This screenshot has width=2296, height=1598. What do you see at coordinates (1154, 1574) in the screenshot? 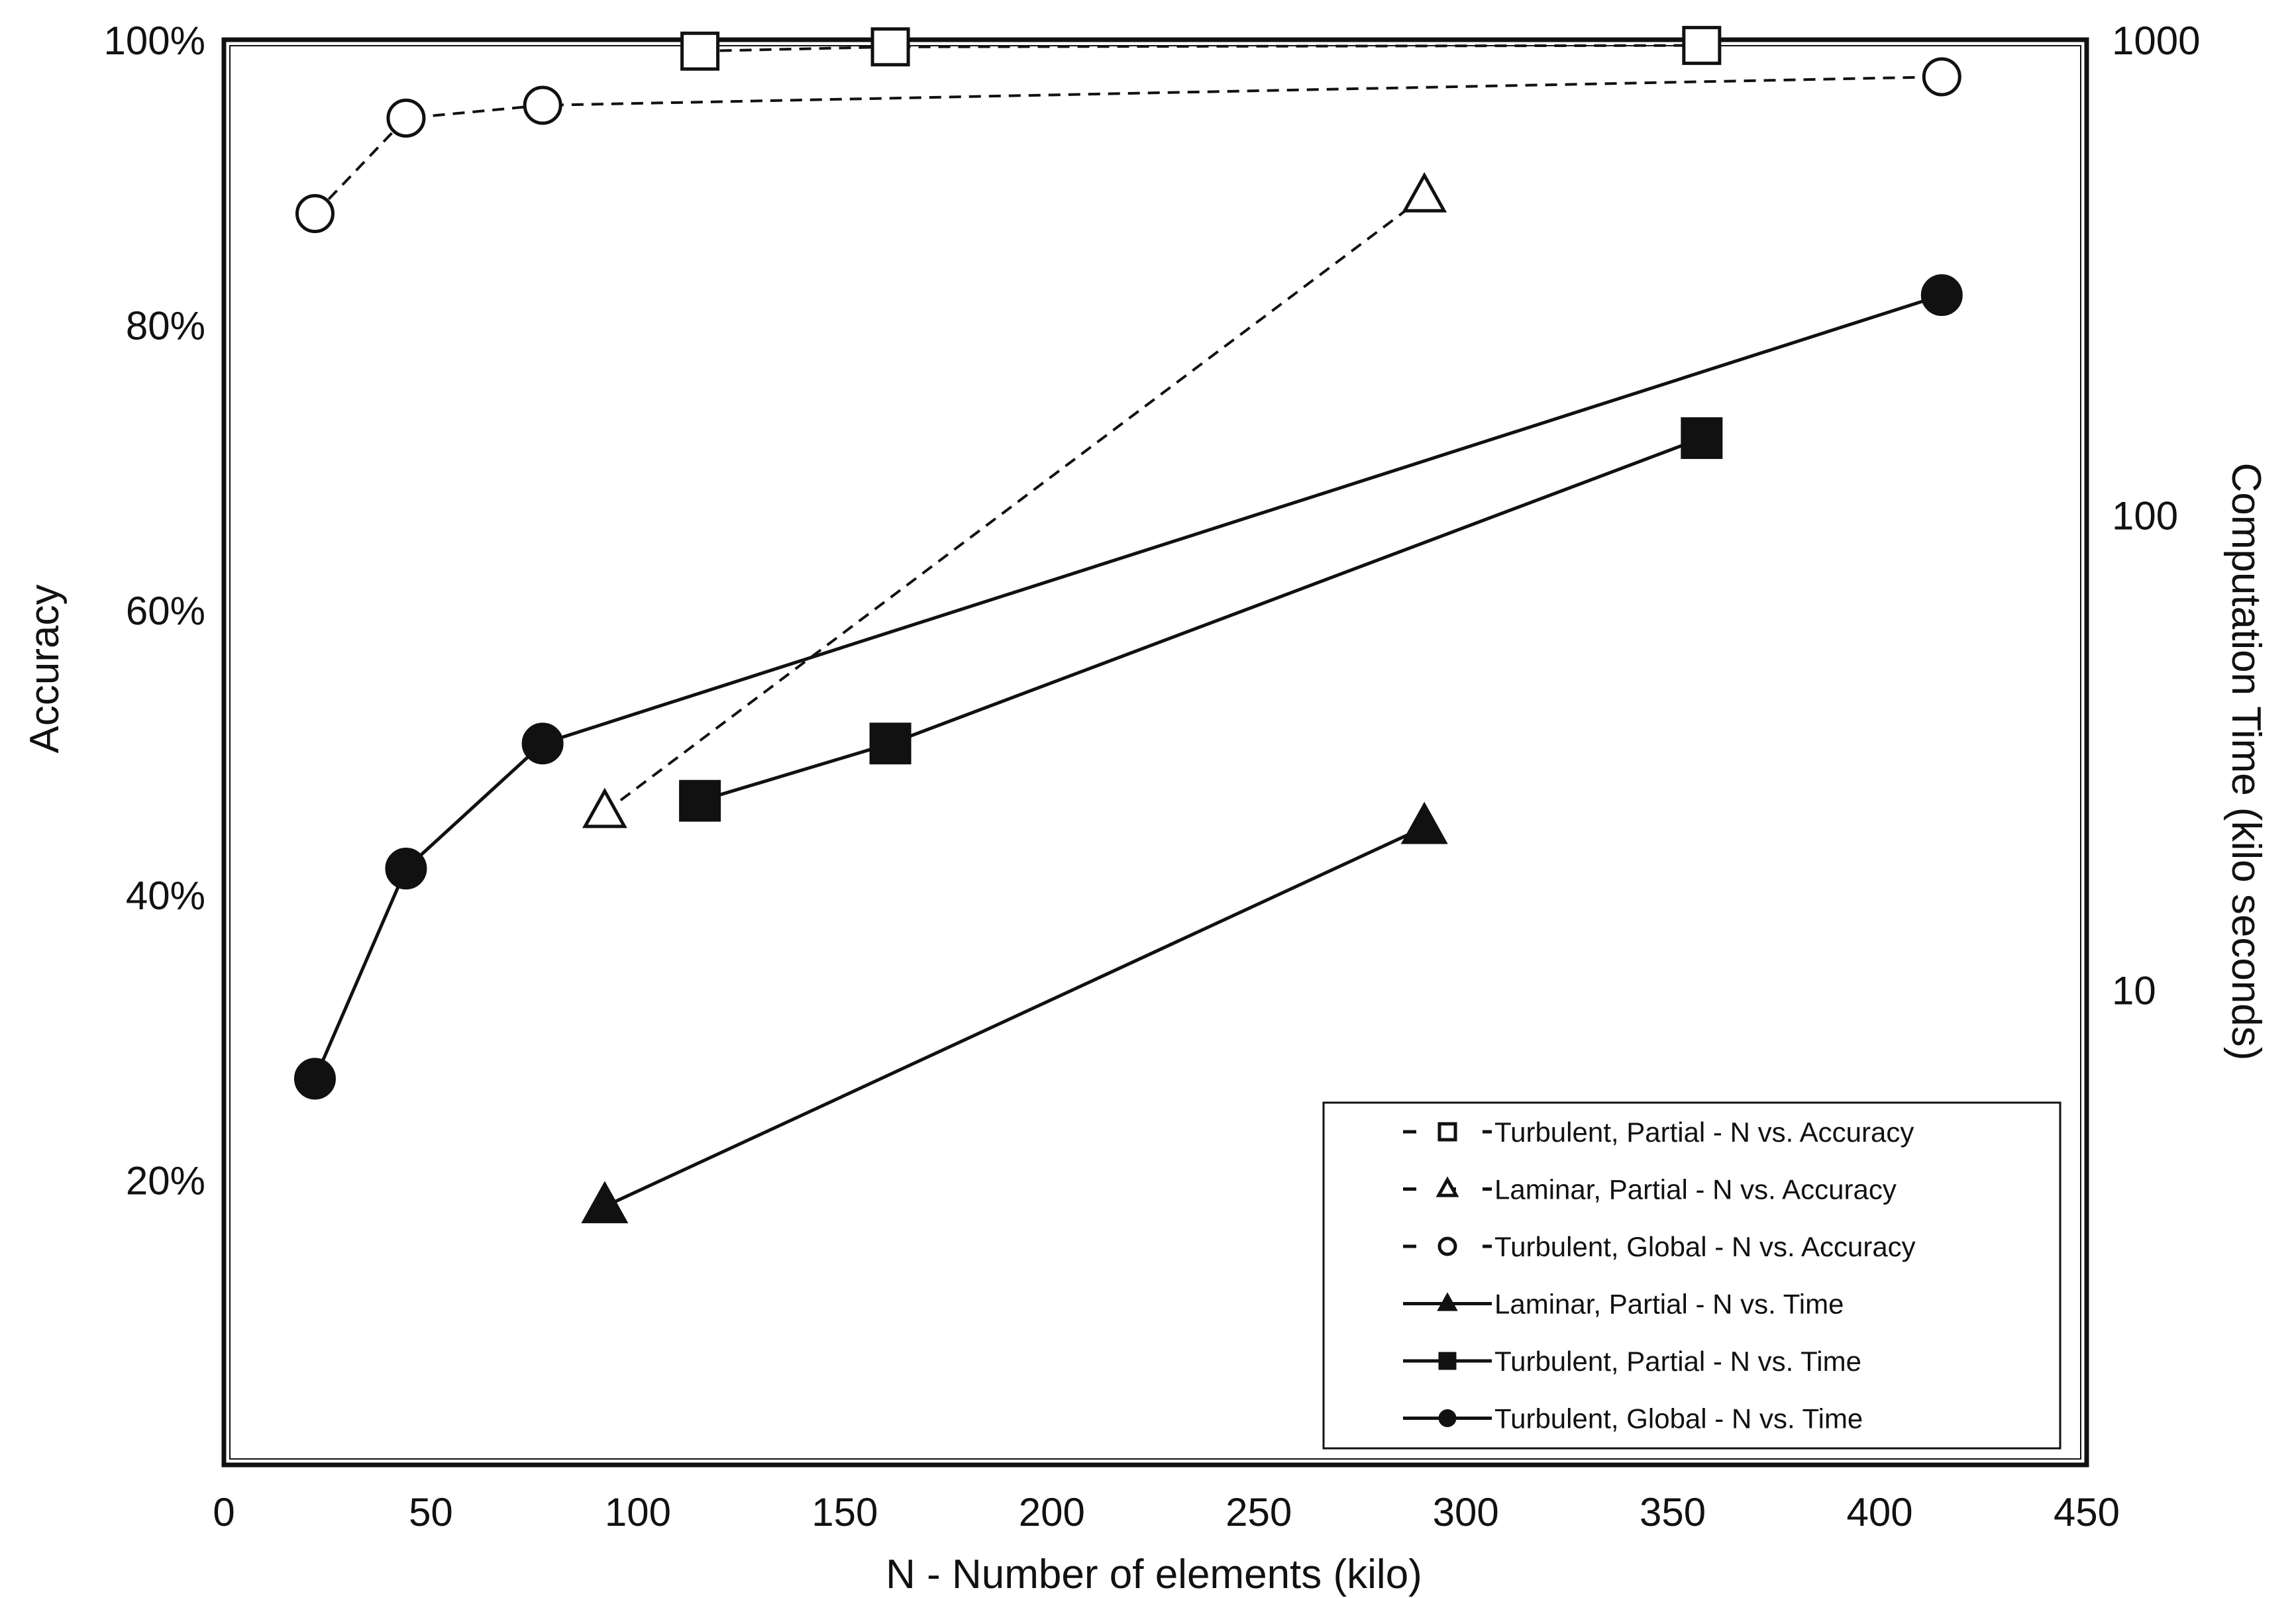
I see `x-axis-title: N - Number of elements (kilo)` at bounding box center [1154, 1574].